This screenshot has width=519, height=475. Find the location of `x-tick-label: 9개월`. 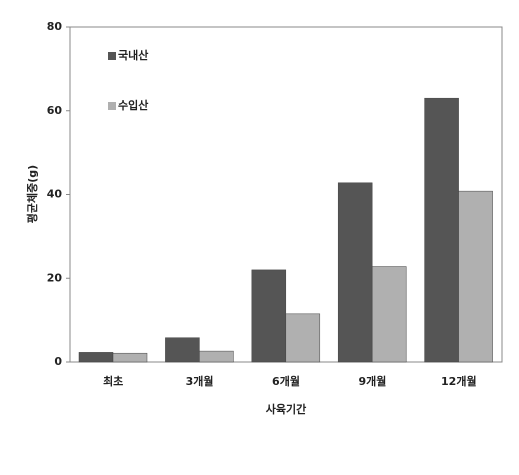

x-tick-label: 9개월 is located at coordinates (372, 381).